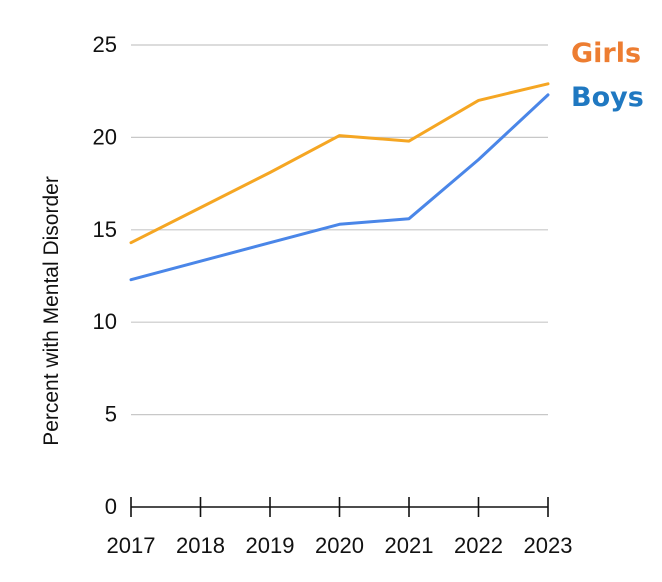 The width and height of the screenshot is (662, 582). What do you see at coordinates (111, 414) in the screenshot?
I see `y-tick-label: 5` at bounding box center [111, 414].